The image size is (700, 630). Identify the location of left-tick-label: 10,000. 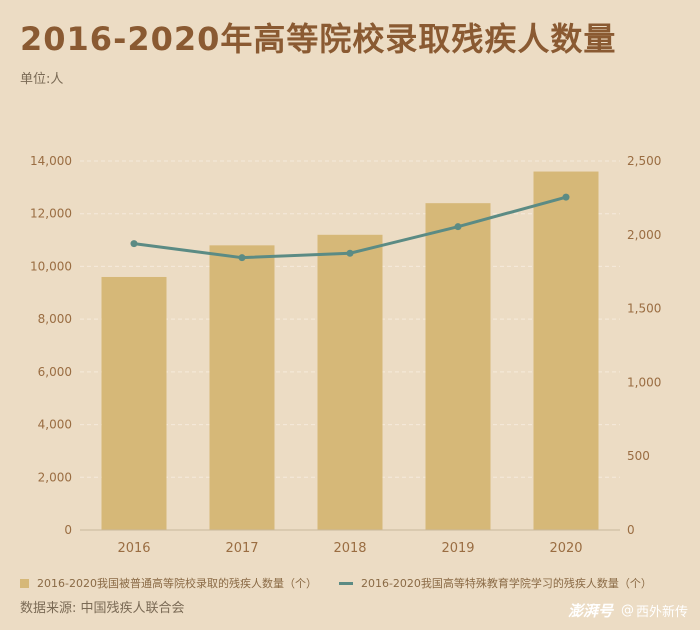
(51, 266).